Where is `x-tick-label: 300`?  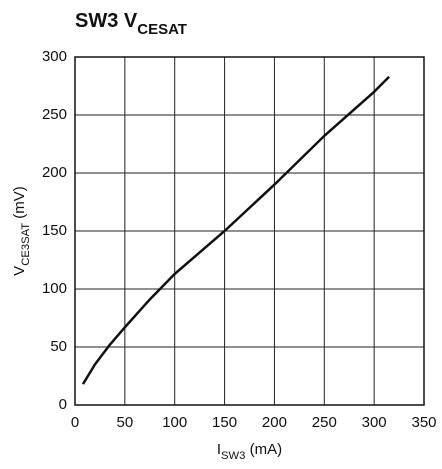
x-tick-label: 300 is located at coordinates (374, 422).